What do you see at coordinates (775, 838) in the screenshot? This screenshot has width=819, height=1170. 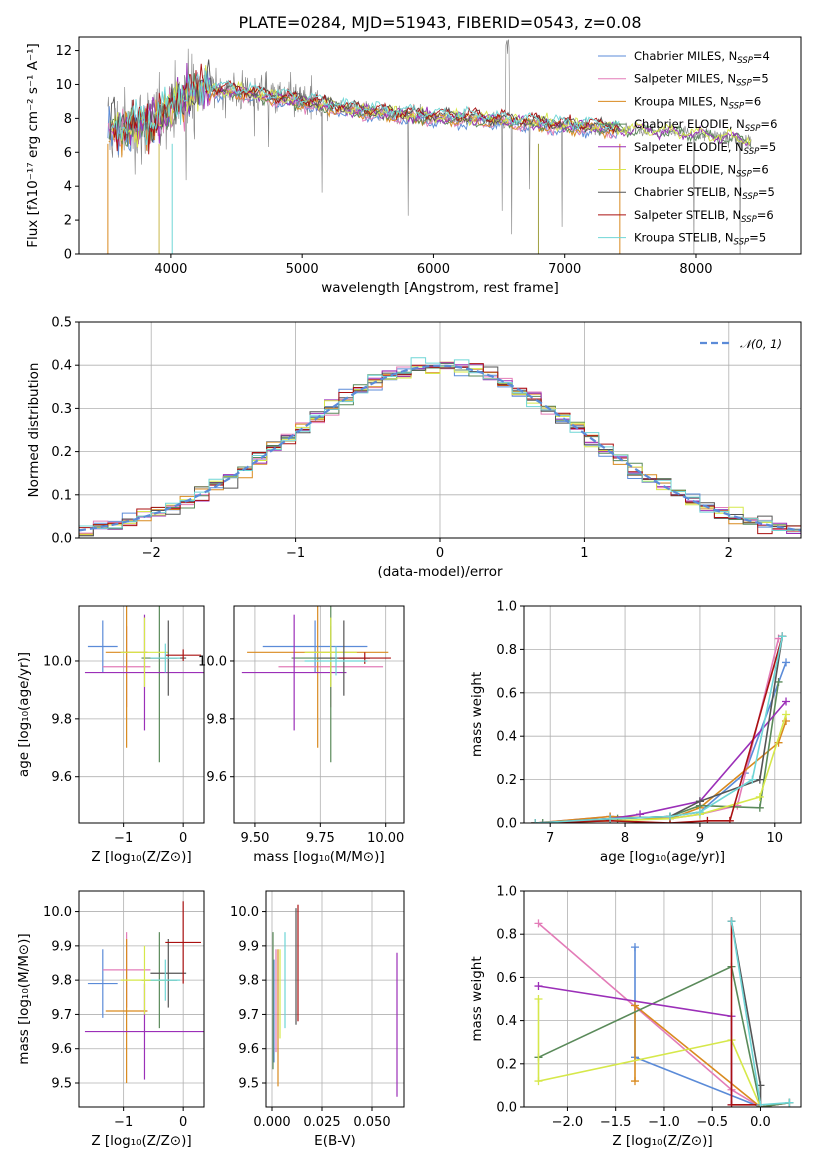 I see `x-tick-label: 10` at bounding box center [775, 838].